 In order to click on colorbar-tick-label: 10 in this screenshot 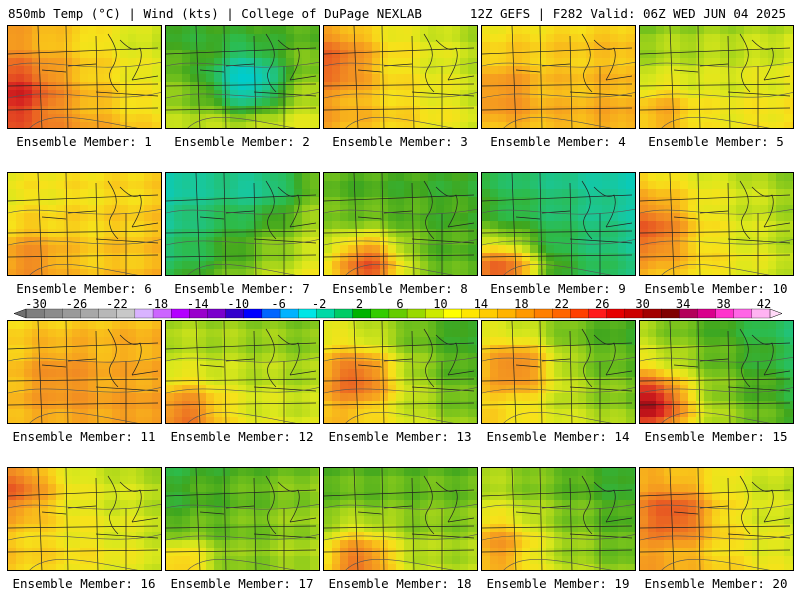, I will do `click(440, 304)`.